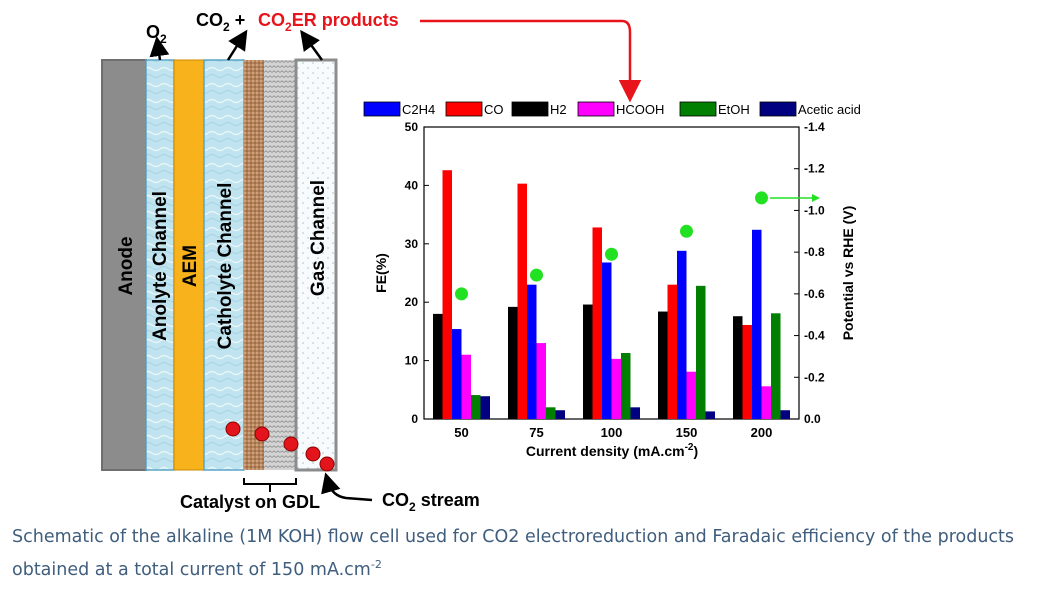  Describe the element at coordinates (461, 432) in the screenshot. I see `x-tick-label: 50` at that location.